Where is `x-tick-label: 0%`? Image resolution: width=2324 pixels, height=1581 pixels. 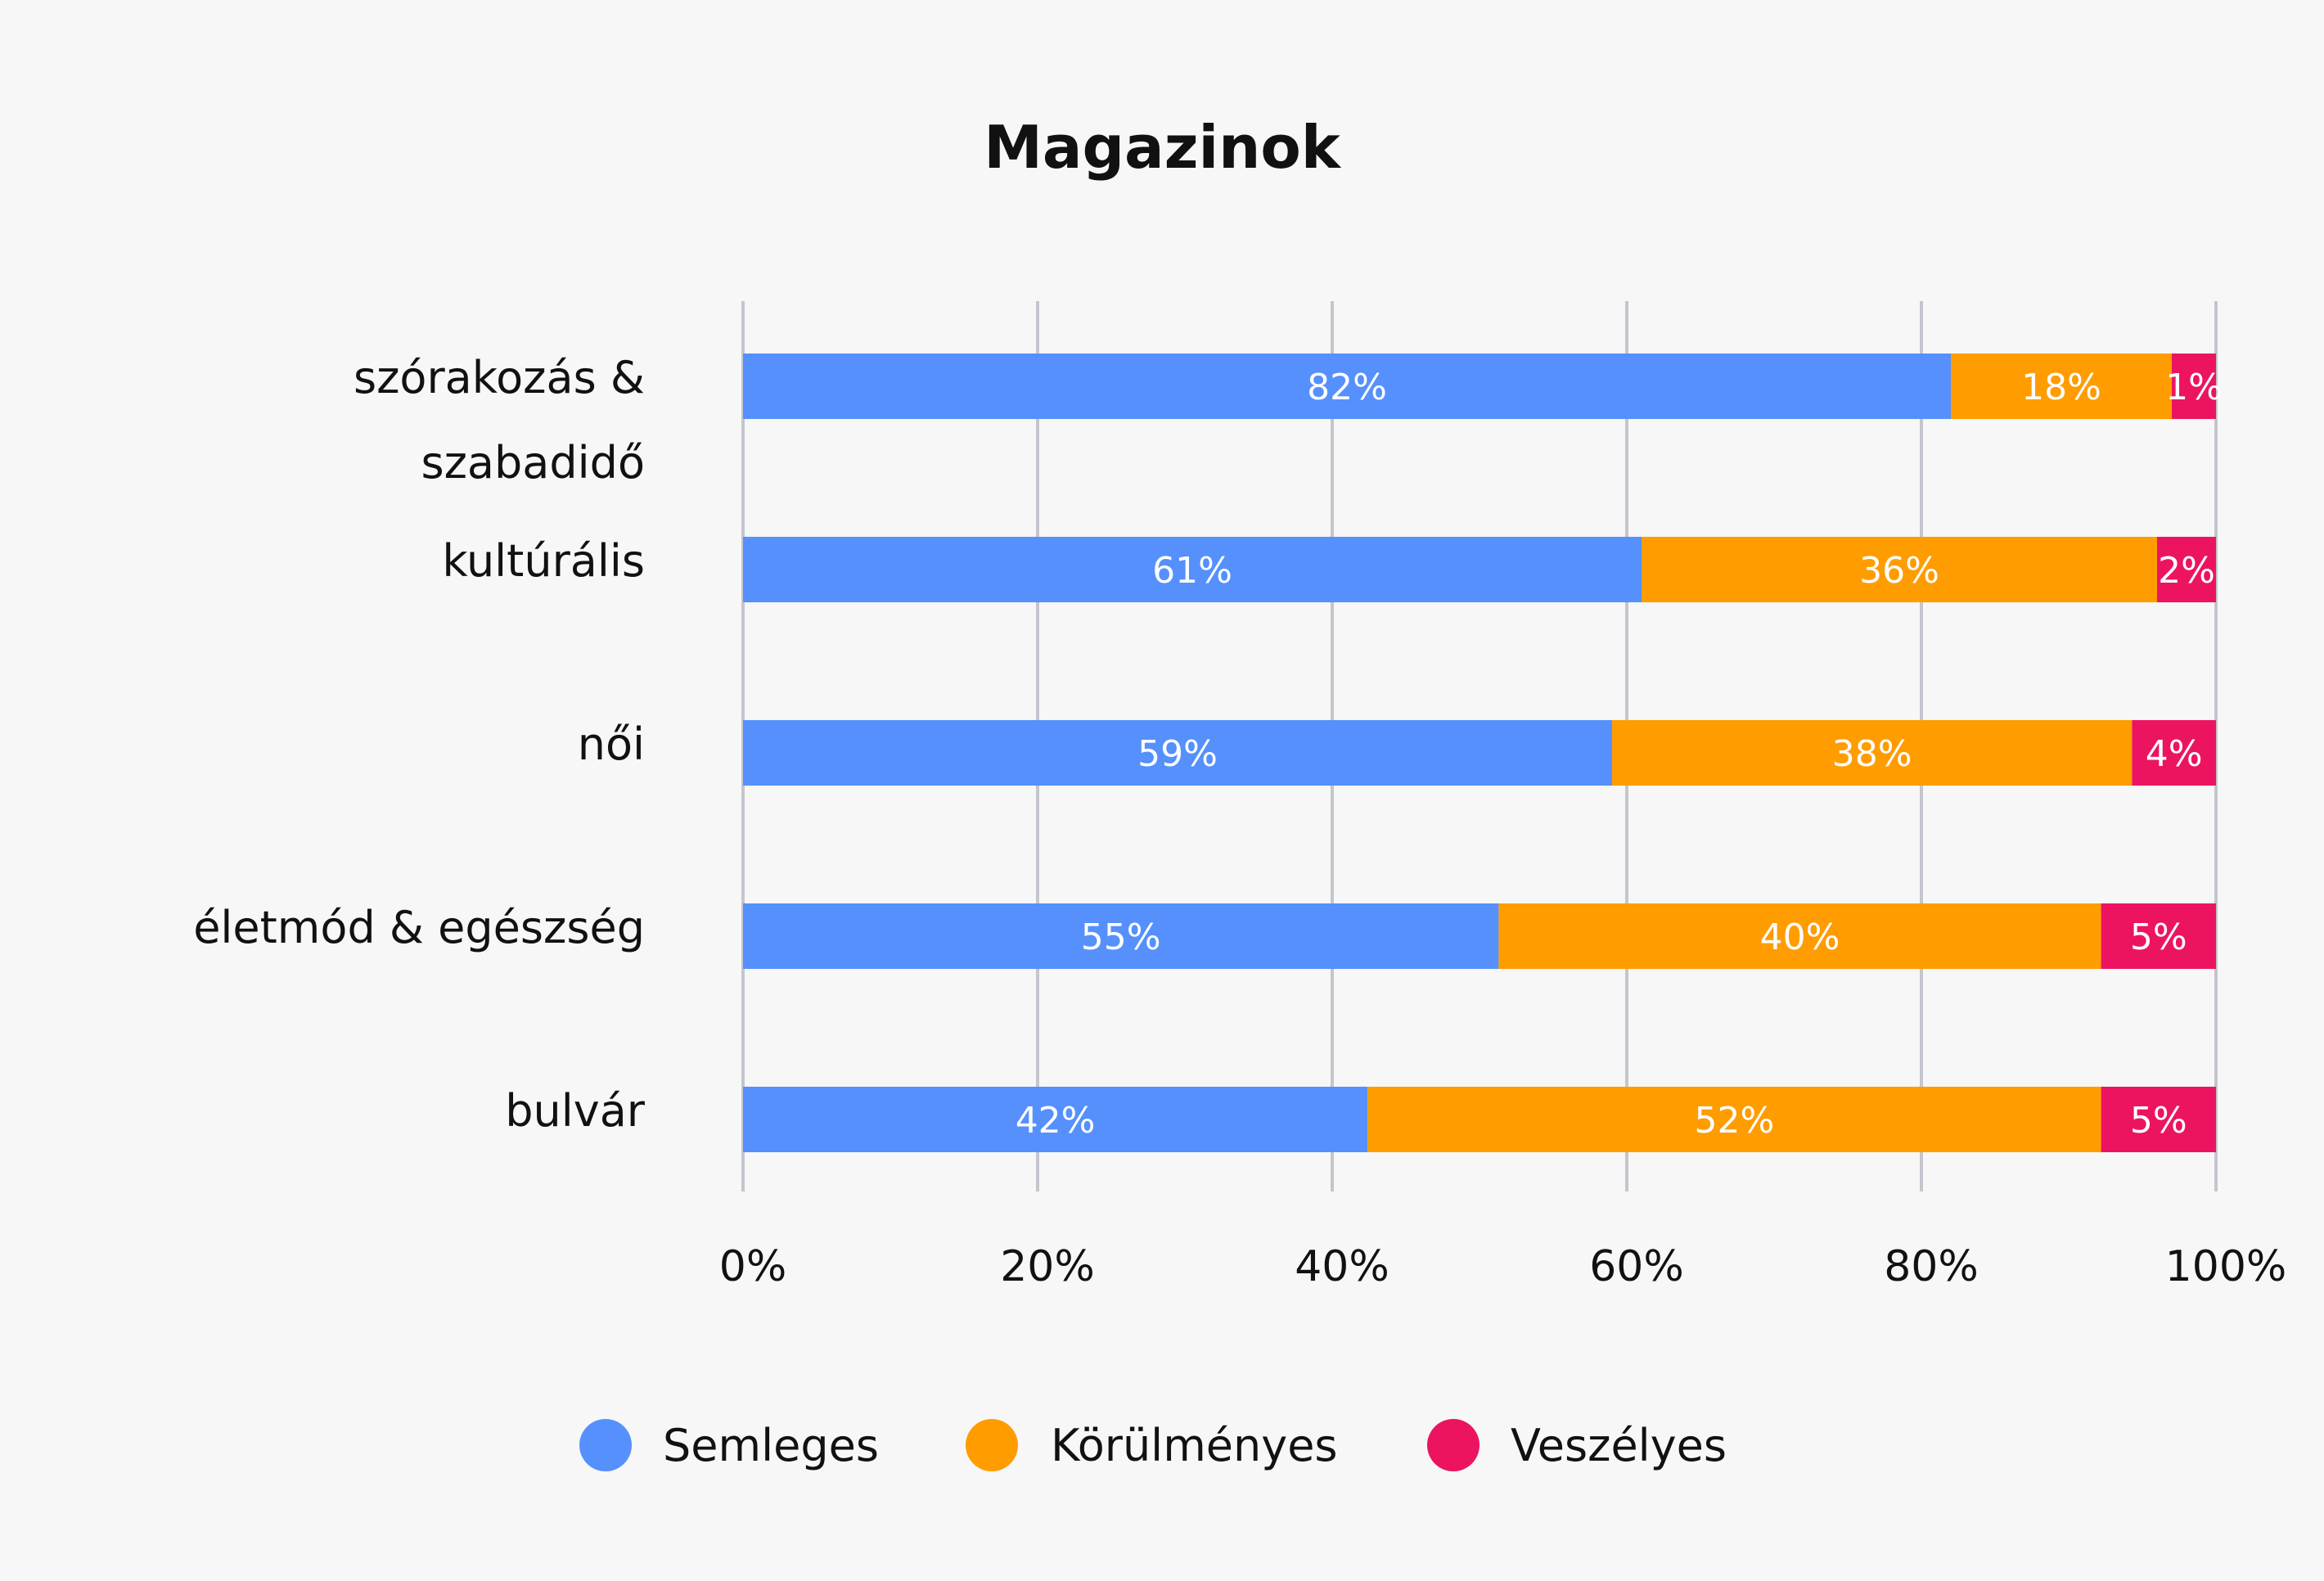
x-tick-label: 0% is located at coordinates (753, 1266).